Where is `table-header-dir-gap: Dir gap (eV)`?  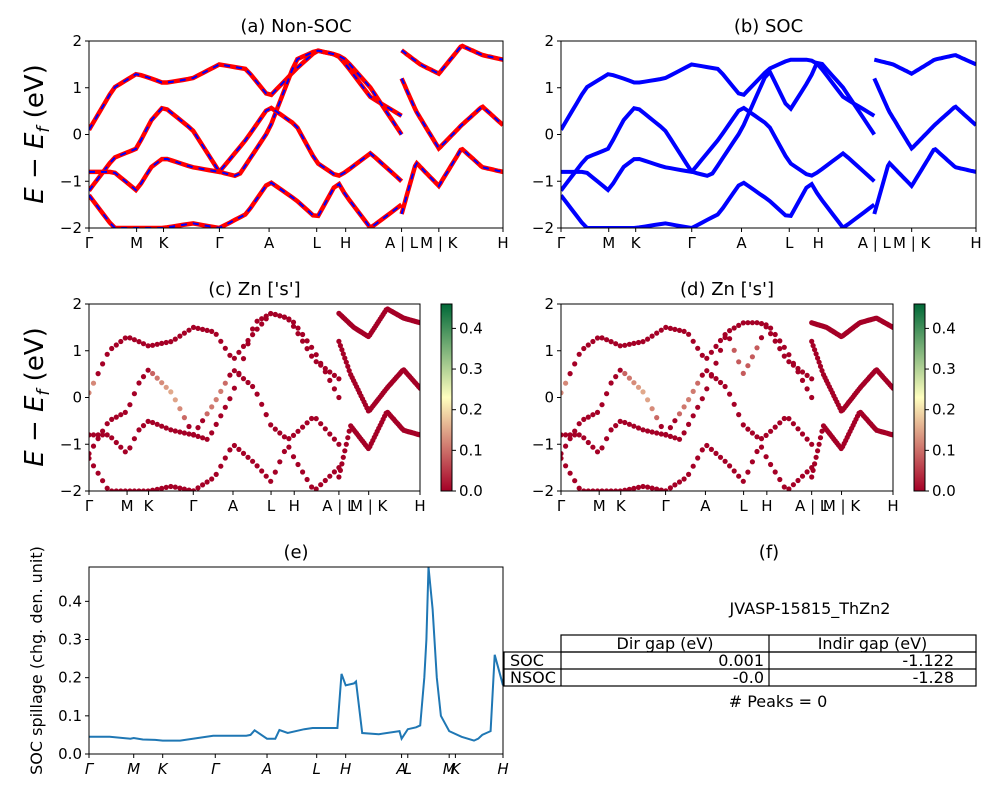 table-header-dir-gap: Dir gap (eV) is located at coordinates (665, 643).